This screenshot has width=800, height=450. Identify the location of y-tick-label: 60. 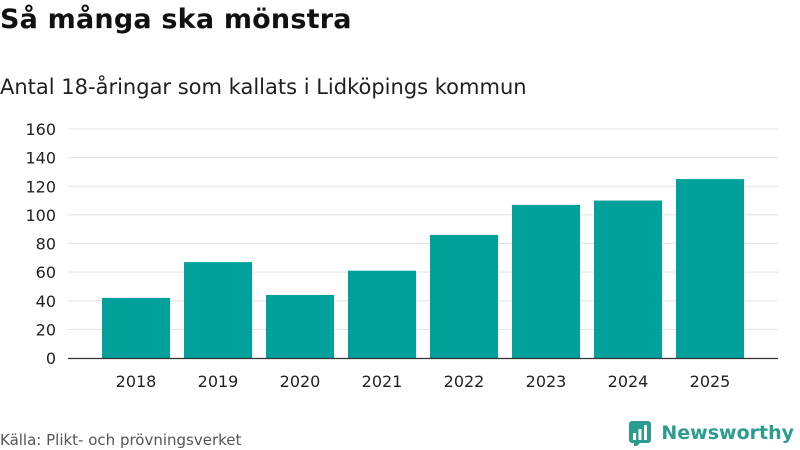
(46, 272).